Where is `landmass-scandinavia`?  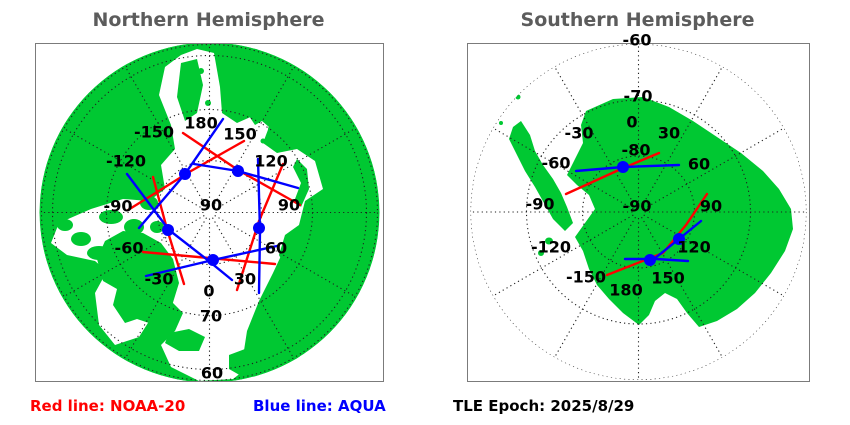
landmass-scandinavia is located at coordinates (290, 312).